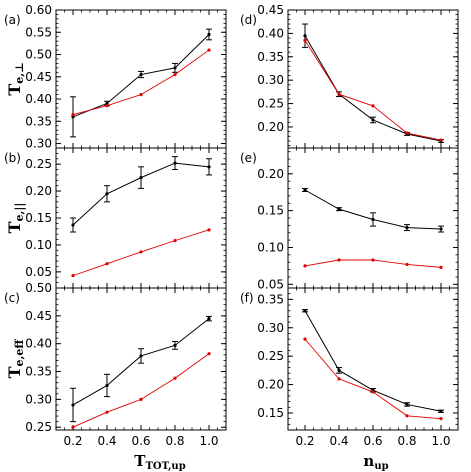 This screenshot has width=471, height=472. What do you see at coordinates (15, 218) in the screenshot?
I see `y-axis-title: Te,||` at bounding box center [15, 218].